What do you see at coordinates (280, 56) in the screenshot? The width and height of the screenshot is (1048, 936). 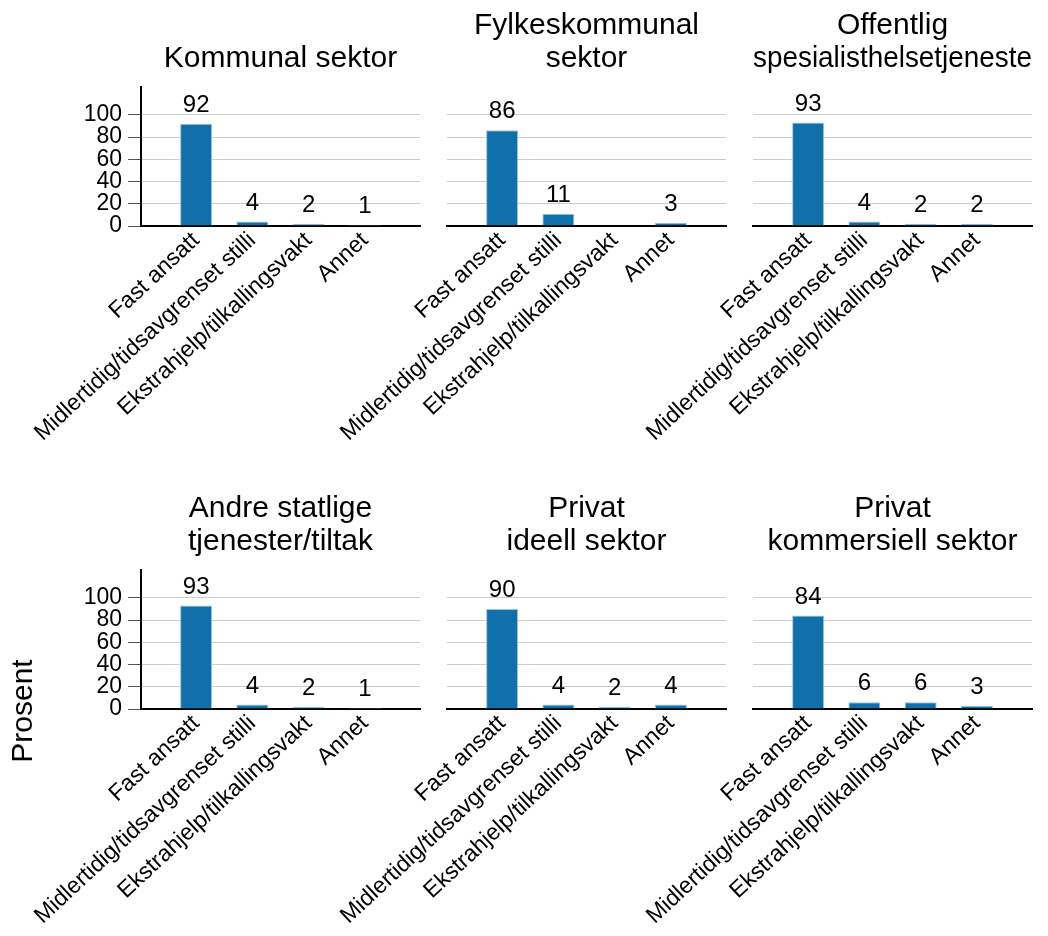 I see `chart-title: Kommunal sektor` at bounding box center [280, 56].